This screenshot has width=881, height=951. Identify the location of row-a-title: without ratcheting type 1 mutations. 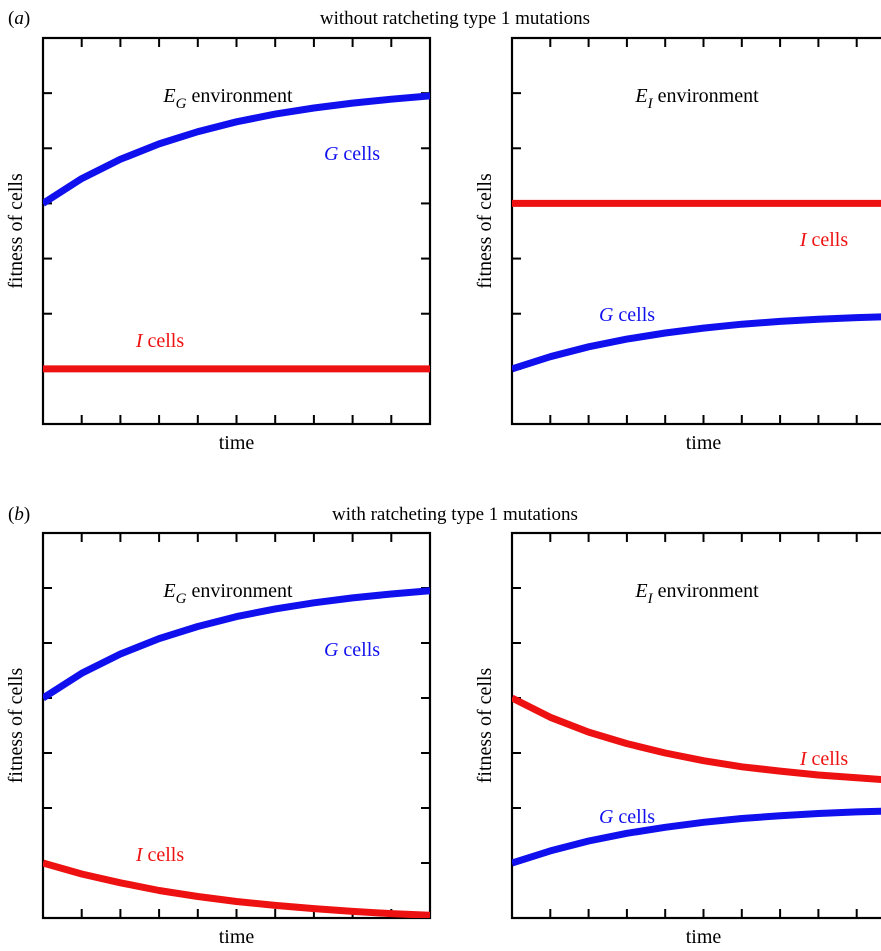
(455, 18).